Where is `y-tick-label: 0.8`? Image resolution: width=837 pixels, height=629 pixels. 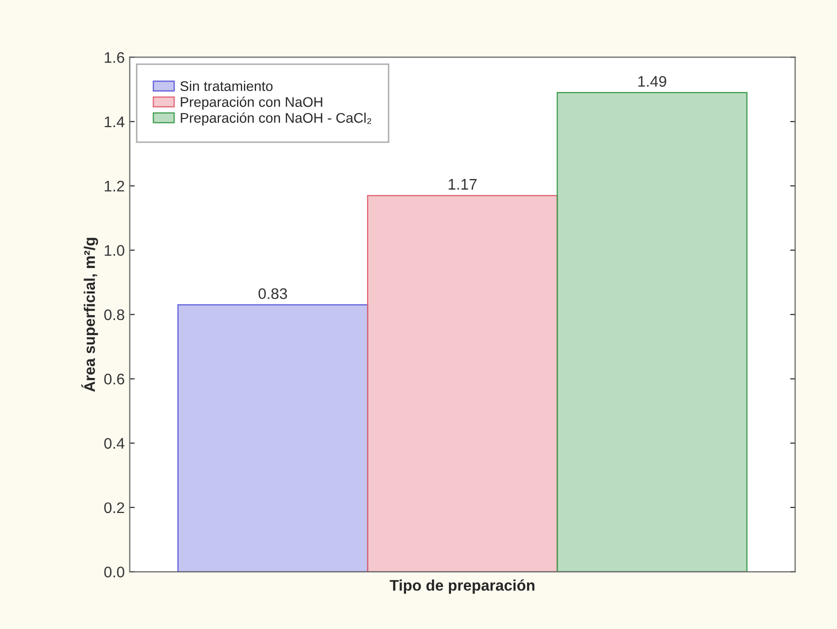
y-tick-label: 0.8 is located at coordinates (114, 314).